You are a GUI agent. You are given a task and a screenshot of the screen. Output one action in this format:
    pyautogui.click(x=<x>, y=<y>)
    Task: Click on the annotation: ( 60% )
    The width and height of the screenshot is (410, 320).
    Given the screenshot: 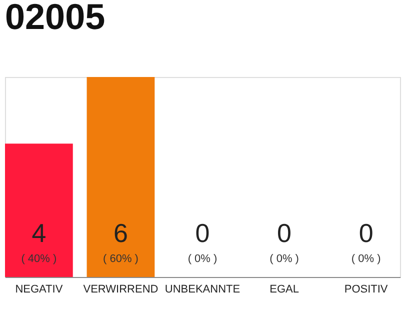 What is the action you would take?
    pyautogui.click(x=120, y=259)
    